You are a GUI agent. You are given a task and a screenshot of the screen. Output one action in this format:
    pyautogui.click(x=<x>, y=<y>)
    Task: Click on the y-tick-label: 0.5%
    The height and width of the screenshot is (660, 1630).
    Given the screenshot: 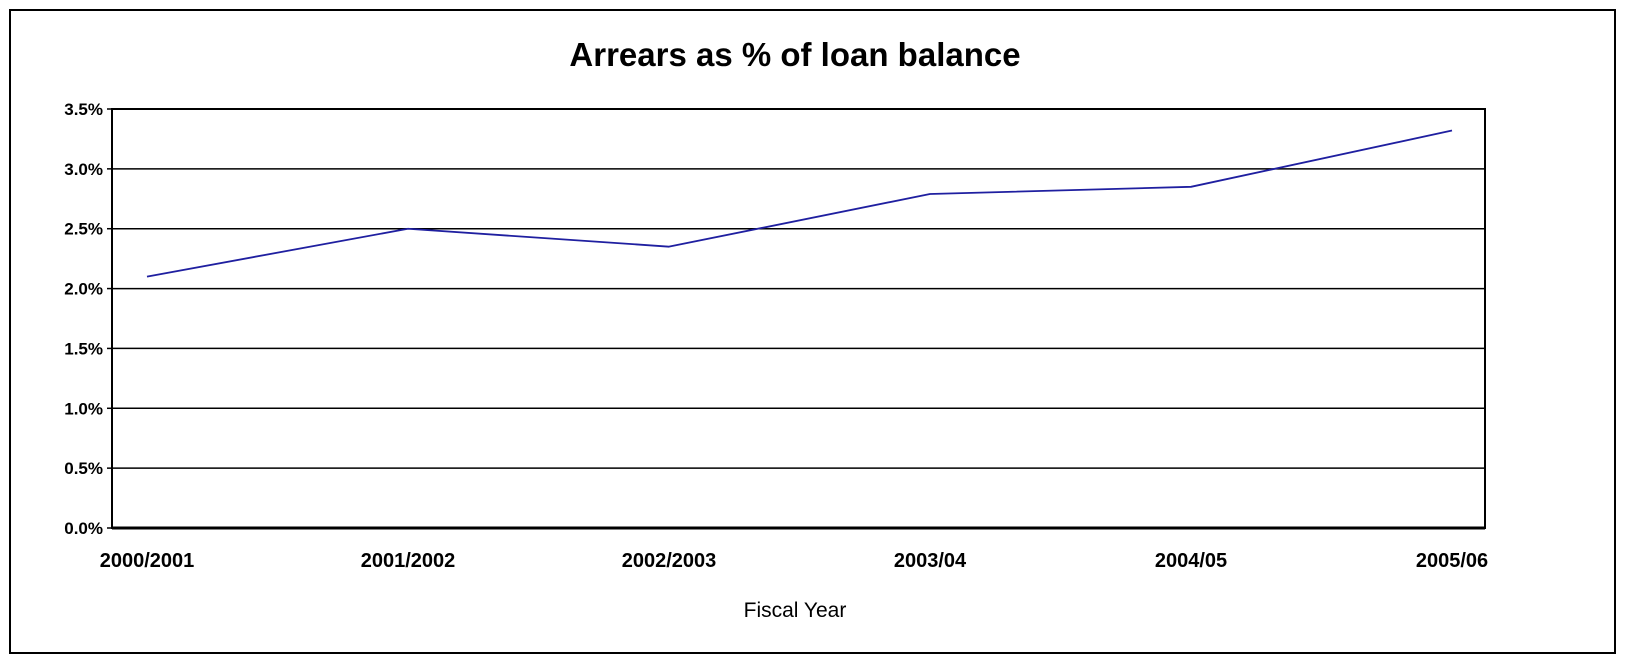 What is the action you would take?
    pyautogui.click(x=83, y=468)
    